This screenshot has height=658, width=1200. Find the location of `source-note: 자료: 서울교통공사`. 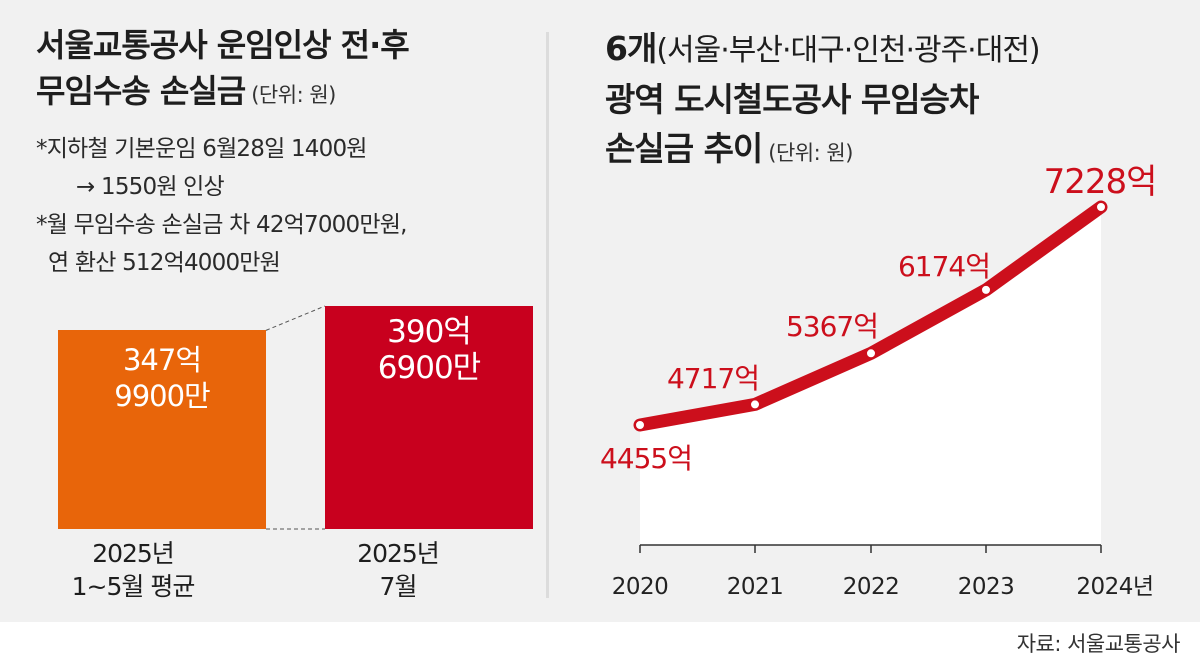

source-note: 자료: 서울교통공사 is located at coordinates (1098, 644).